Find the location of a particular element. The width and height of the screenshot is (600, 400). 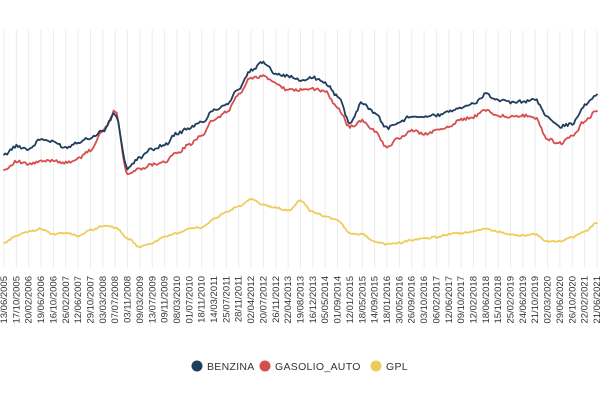

x-tick-label: 13/07/2009 is located at coordinates (152, 300).